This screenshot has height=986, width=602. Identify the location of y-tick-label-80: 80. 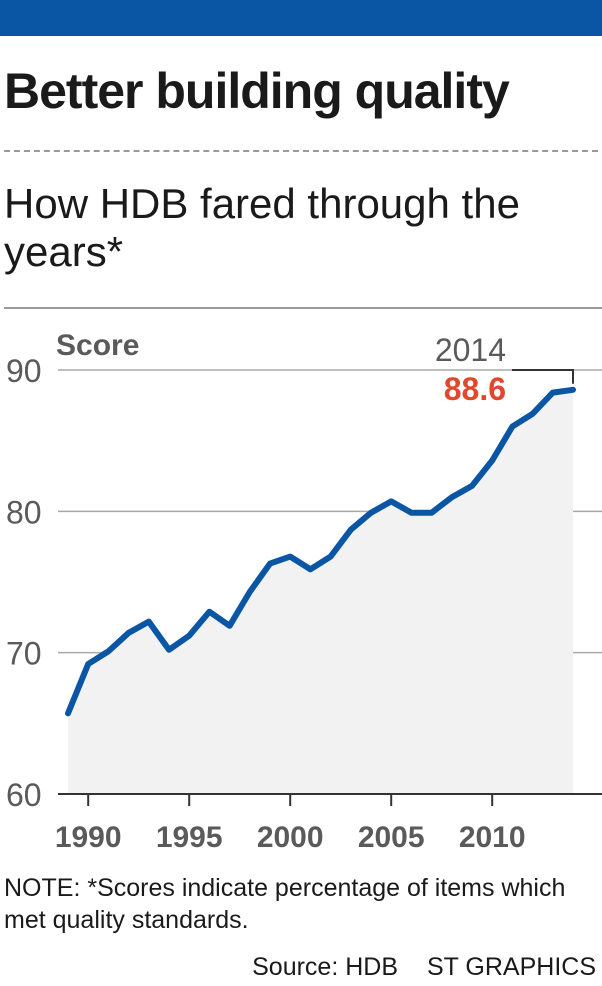
(24, 512).